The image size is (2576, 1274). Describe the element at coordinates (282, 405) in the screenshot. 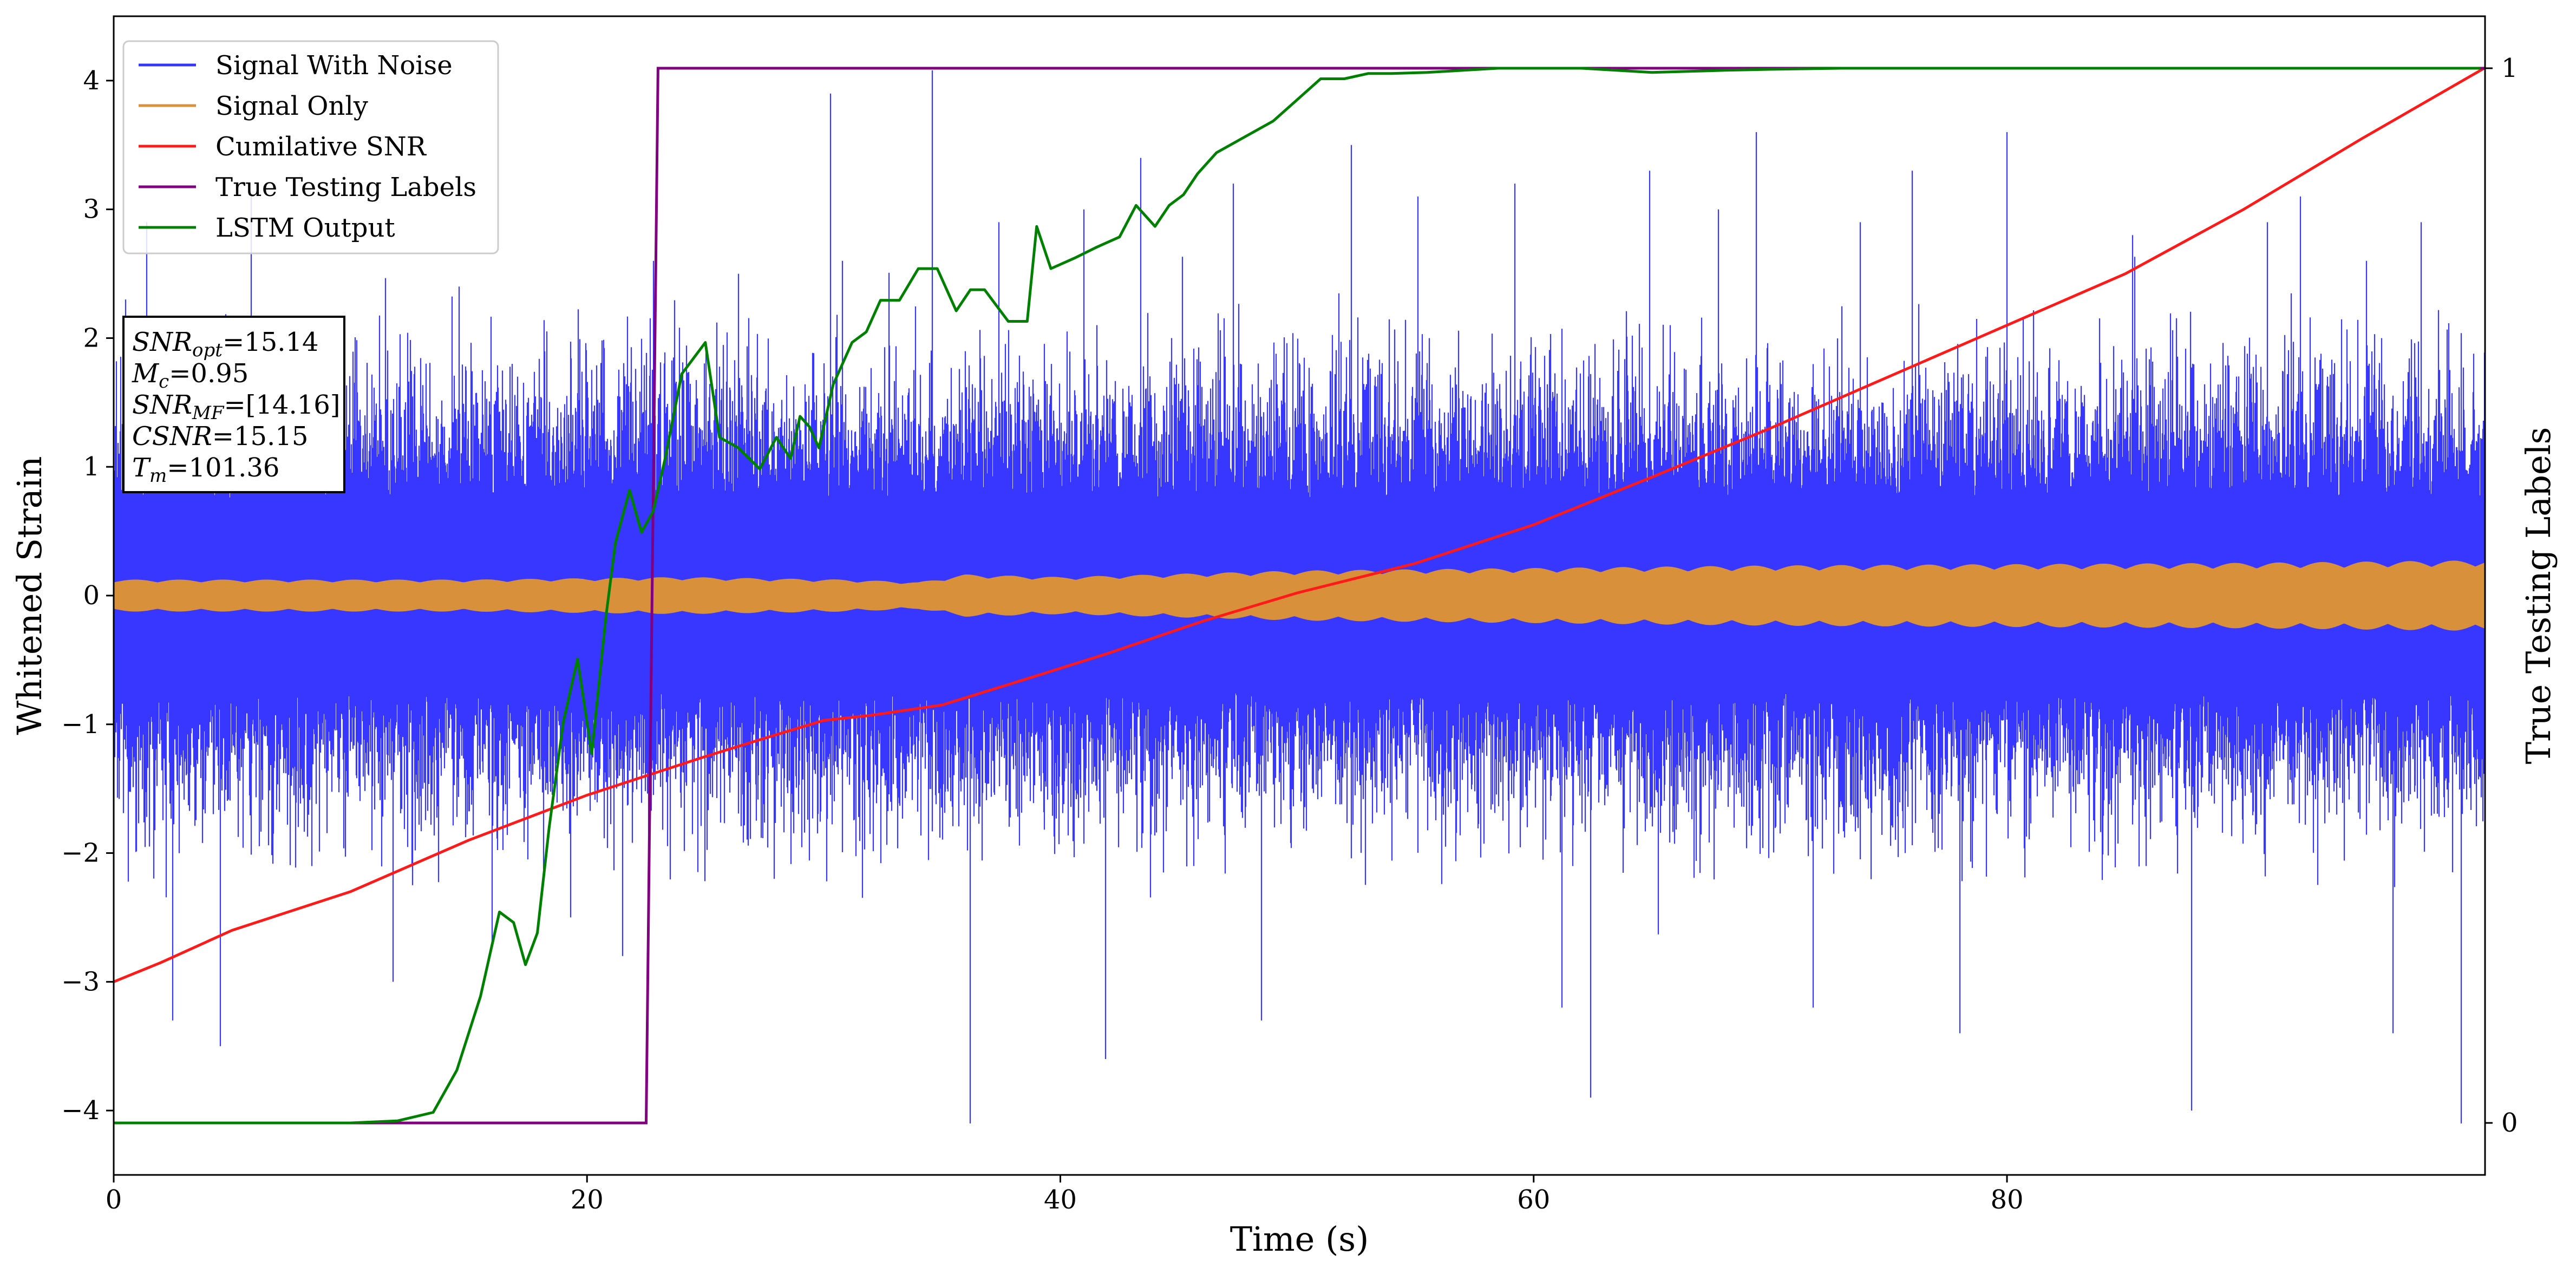

I see `annotation-value: =[14.16]` at that location.